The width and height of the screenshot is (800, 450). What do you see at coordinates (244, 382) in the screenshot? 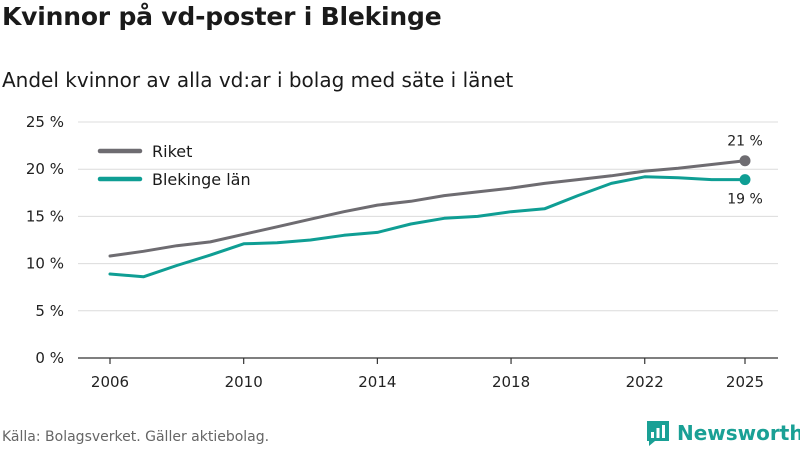
I see `x-tick-label: 2010` at bounding box center [244, 382].